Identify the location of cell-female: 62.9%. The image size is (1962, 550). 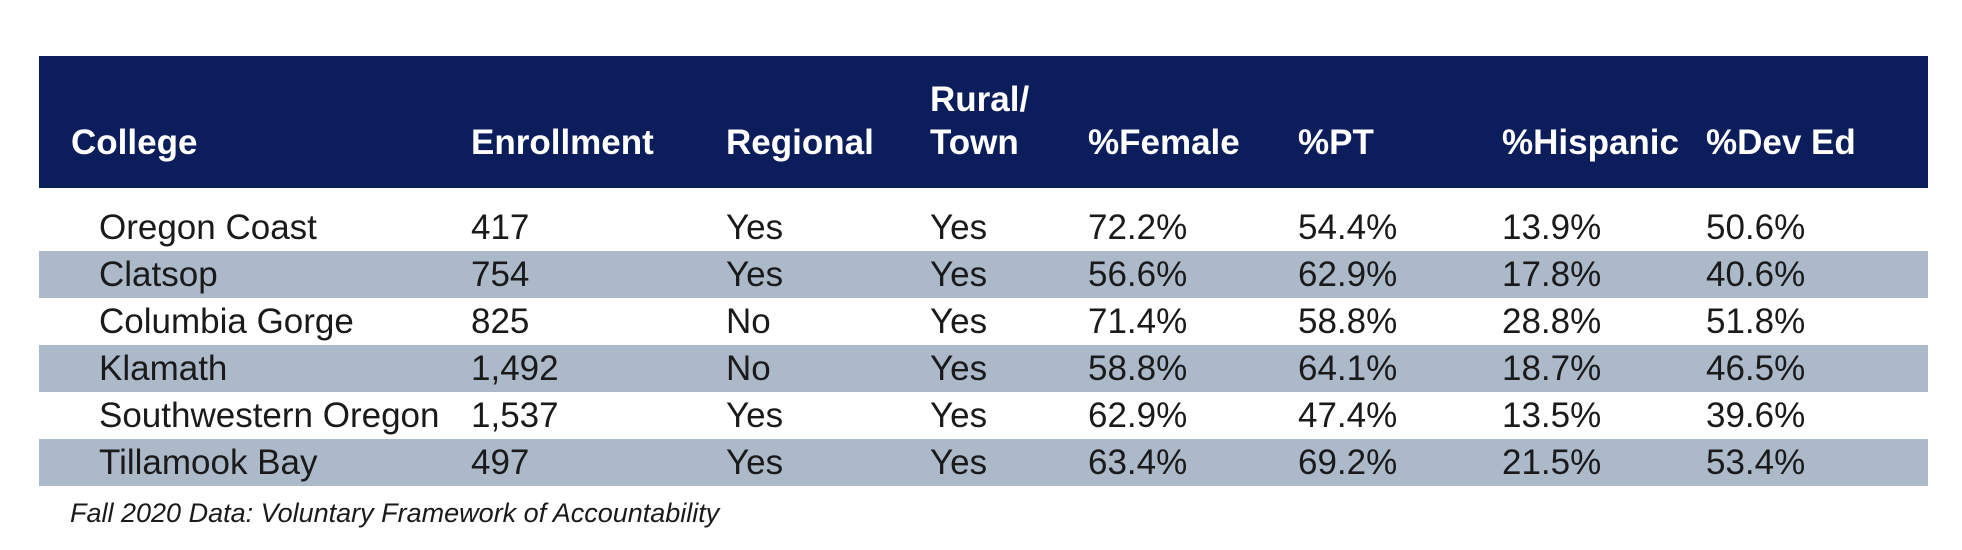
(1138, 415).